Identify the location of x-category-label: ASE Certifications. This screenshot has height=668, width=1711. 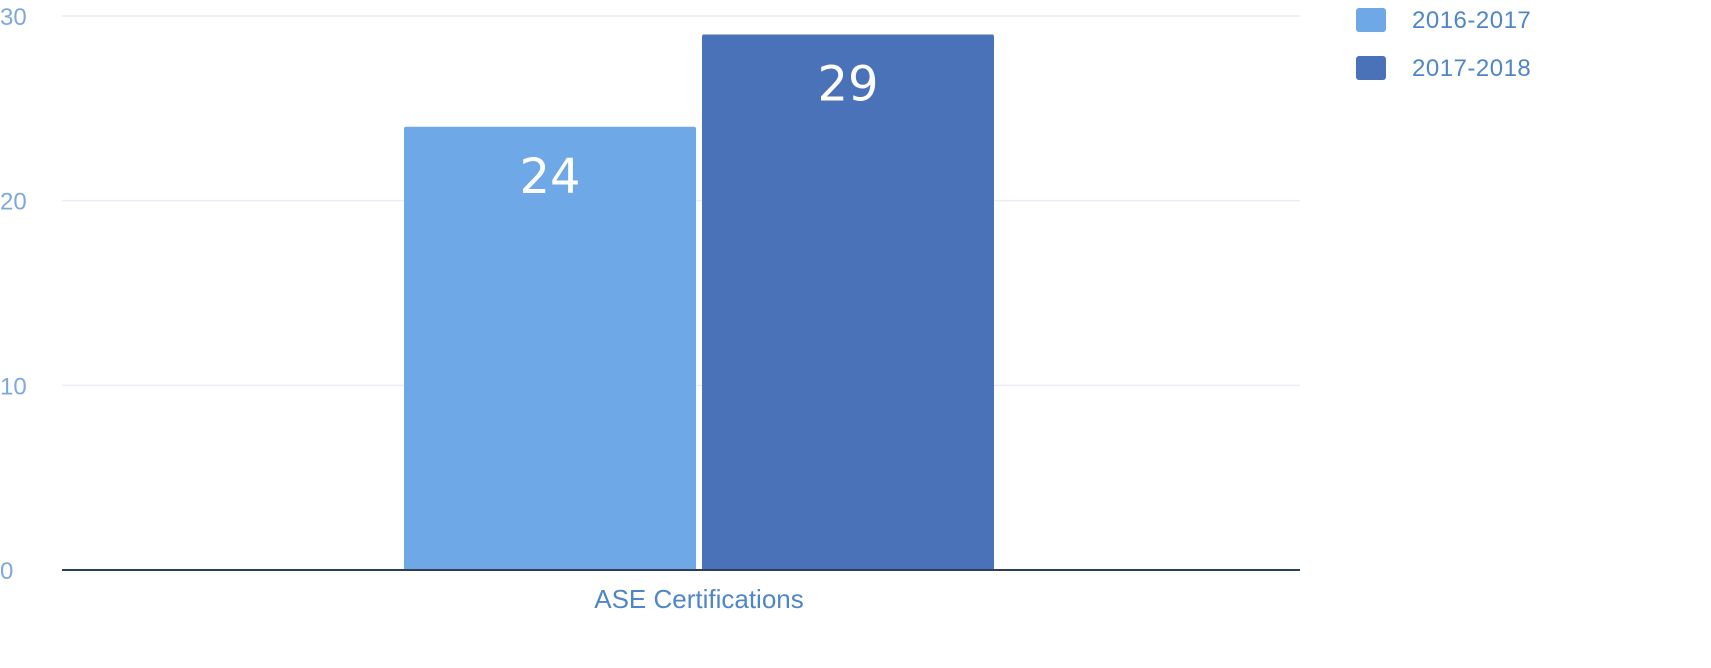
(699, 599).